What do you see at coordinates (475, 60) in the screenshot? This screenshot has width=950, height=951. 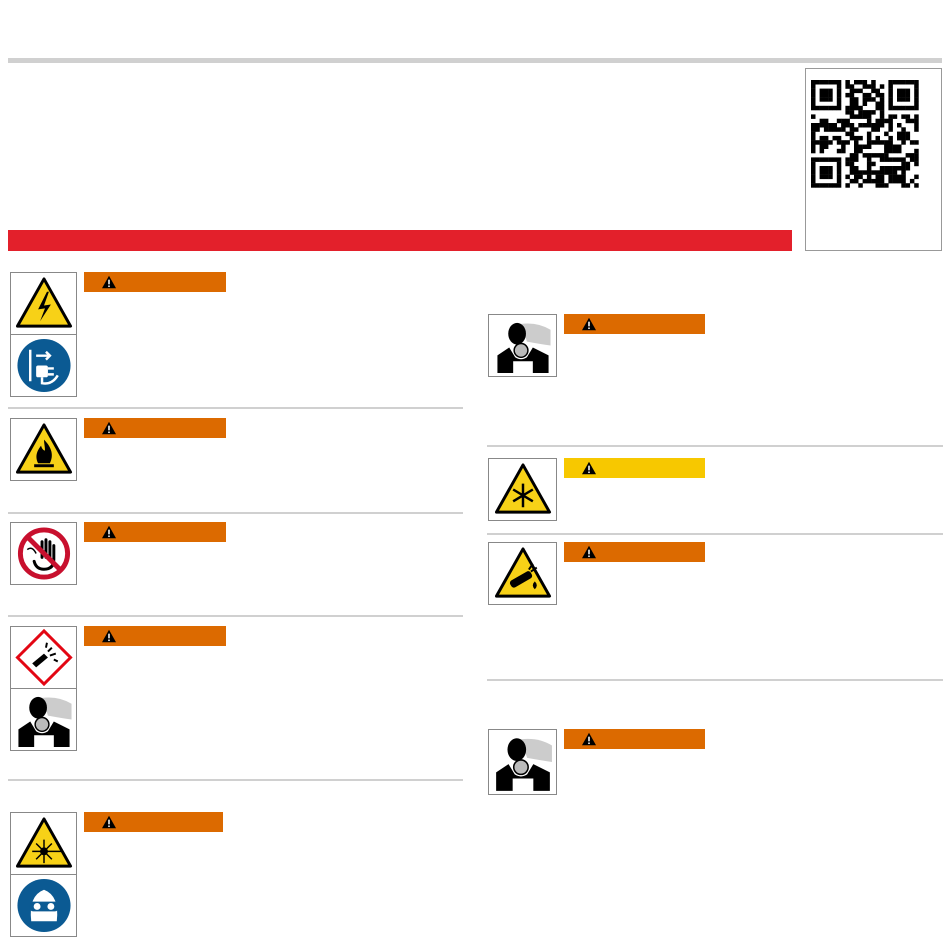 I see `top-rule` at bounding box center [475, 60].